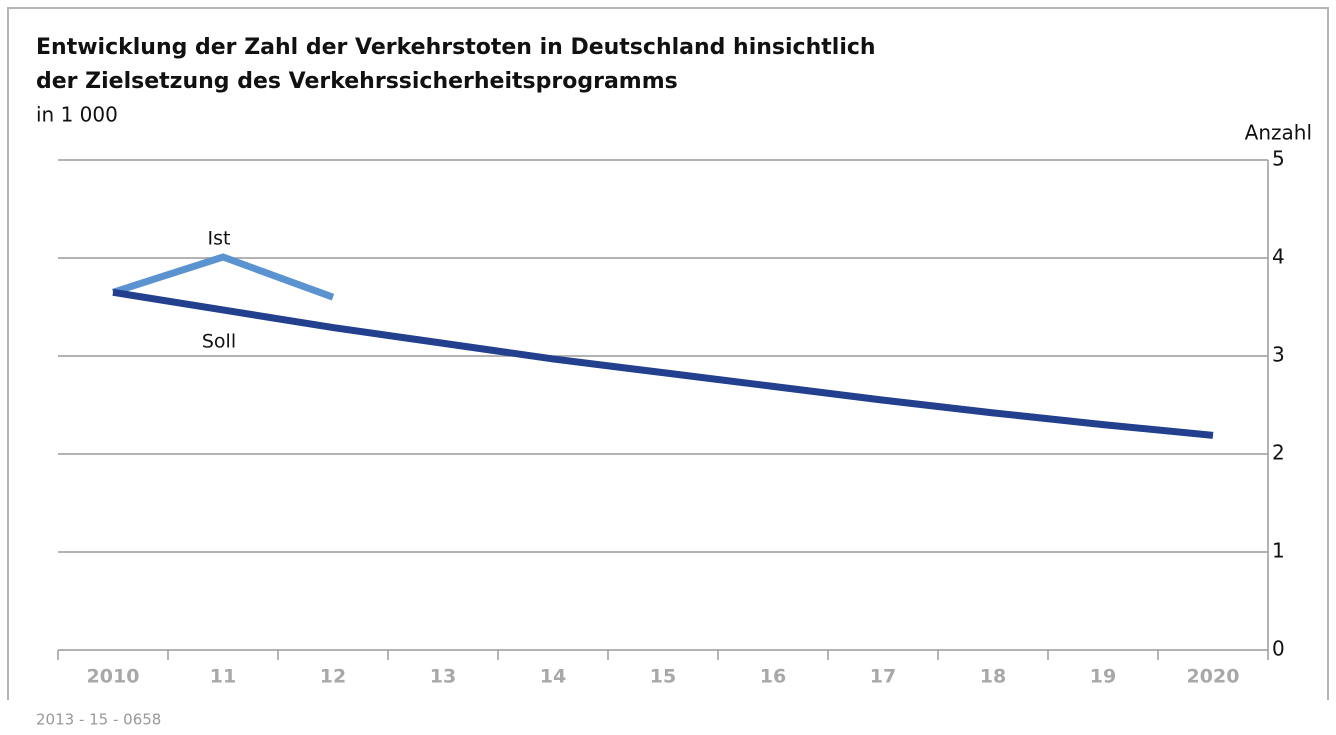  I want to click on y-tick-label: 1, so click(1278, 551).